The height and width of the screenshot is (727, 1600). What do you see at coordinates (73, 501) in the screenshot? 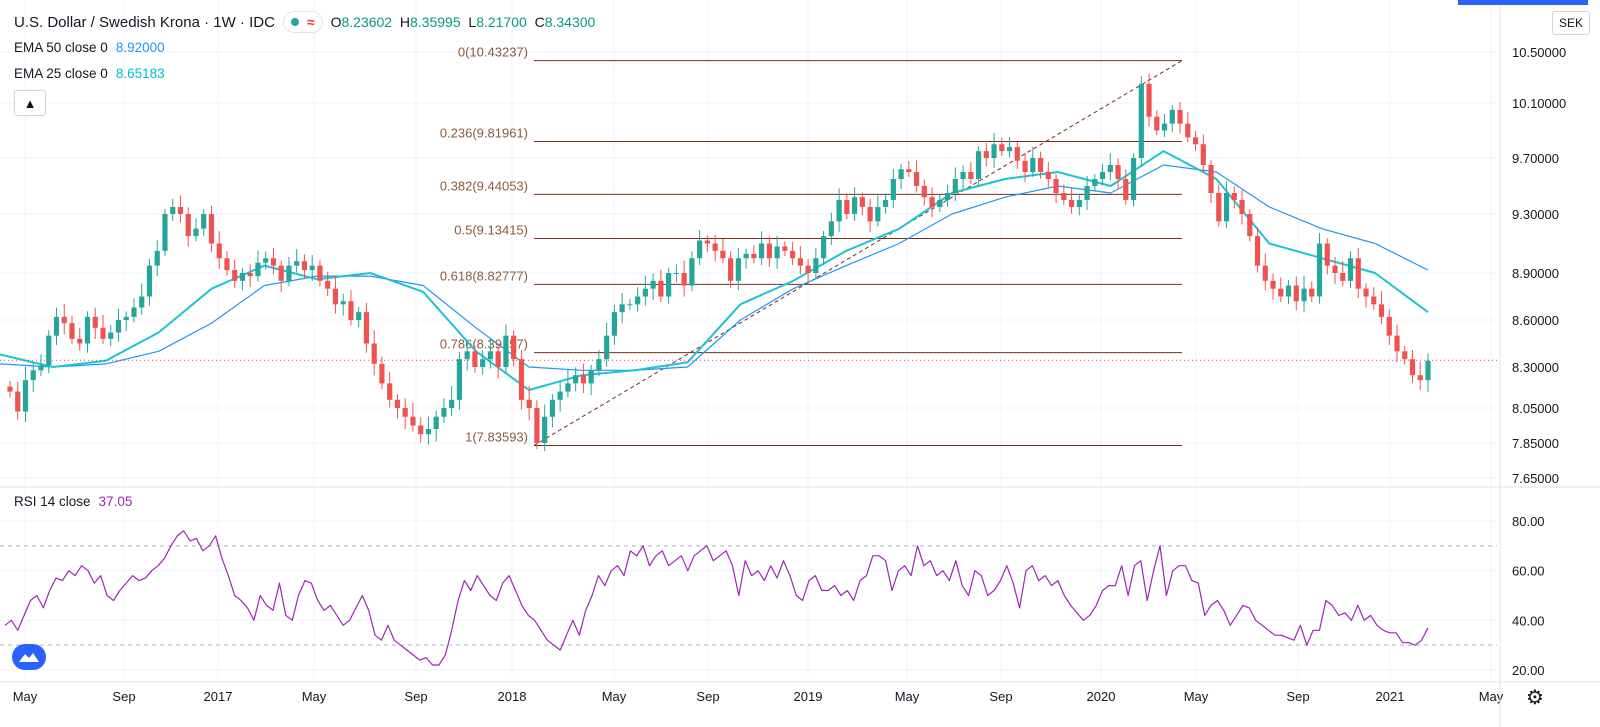
I see `legend-rsi: RSI 14 close 37.05` at bounding box center [73, 501].